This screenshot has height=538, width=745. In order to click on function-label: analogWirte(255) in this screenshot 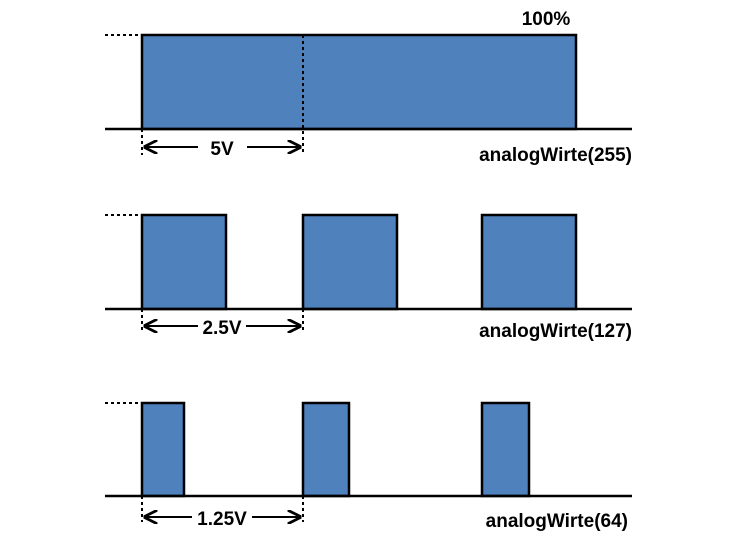, I will do `click(555, 155)`.